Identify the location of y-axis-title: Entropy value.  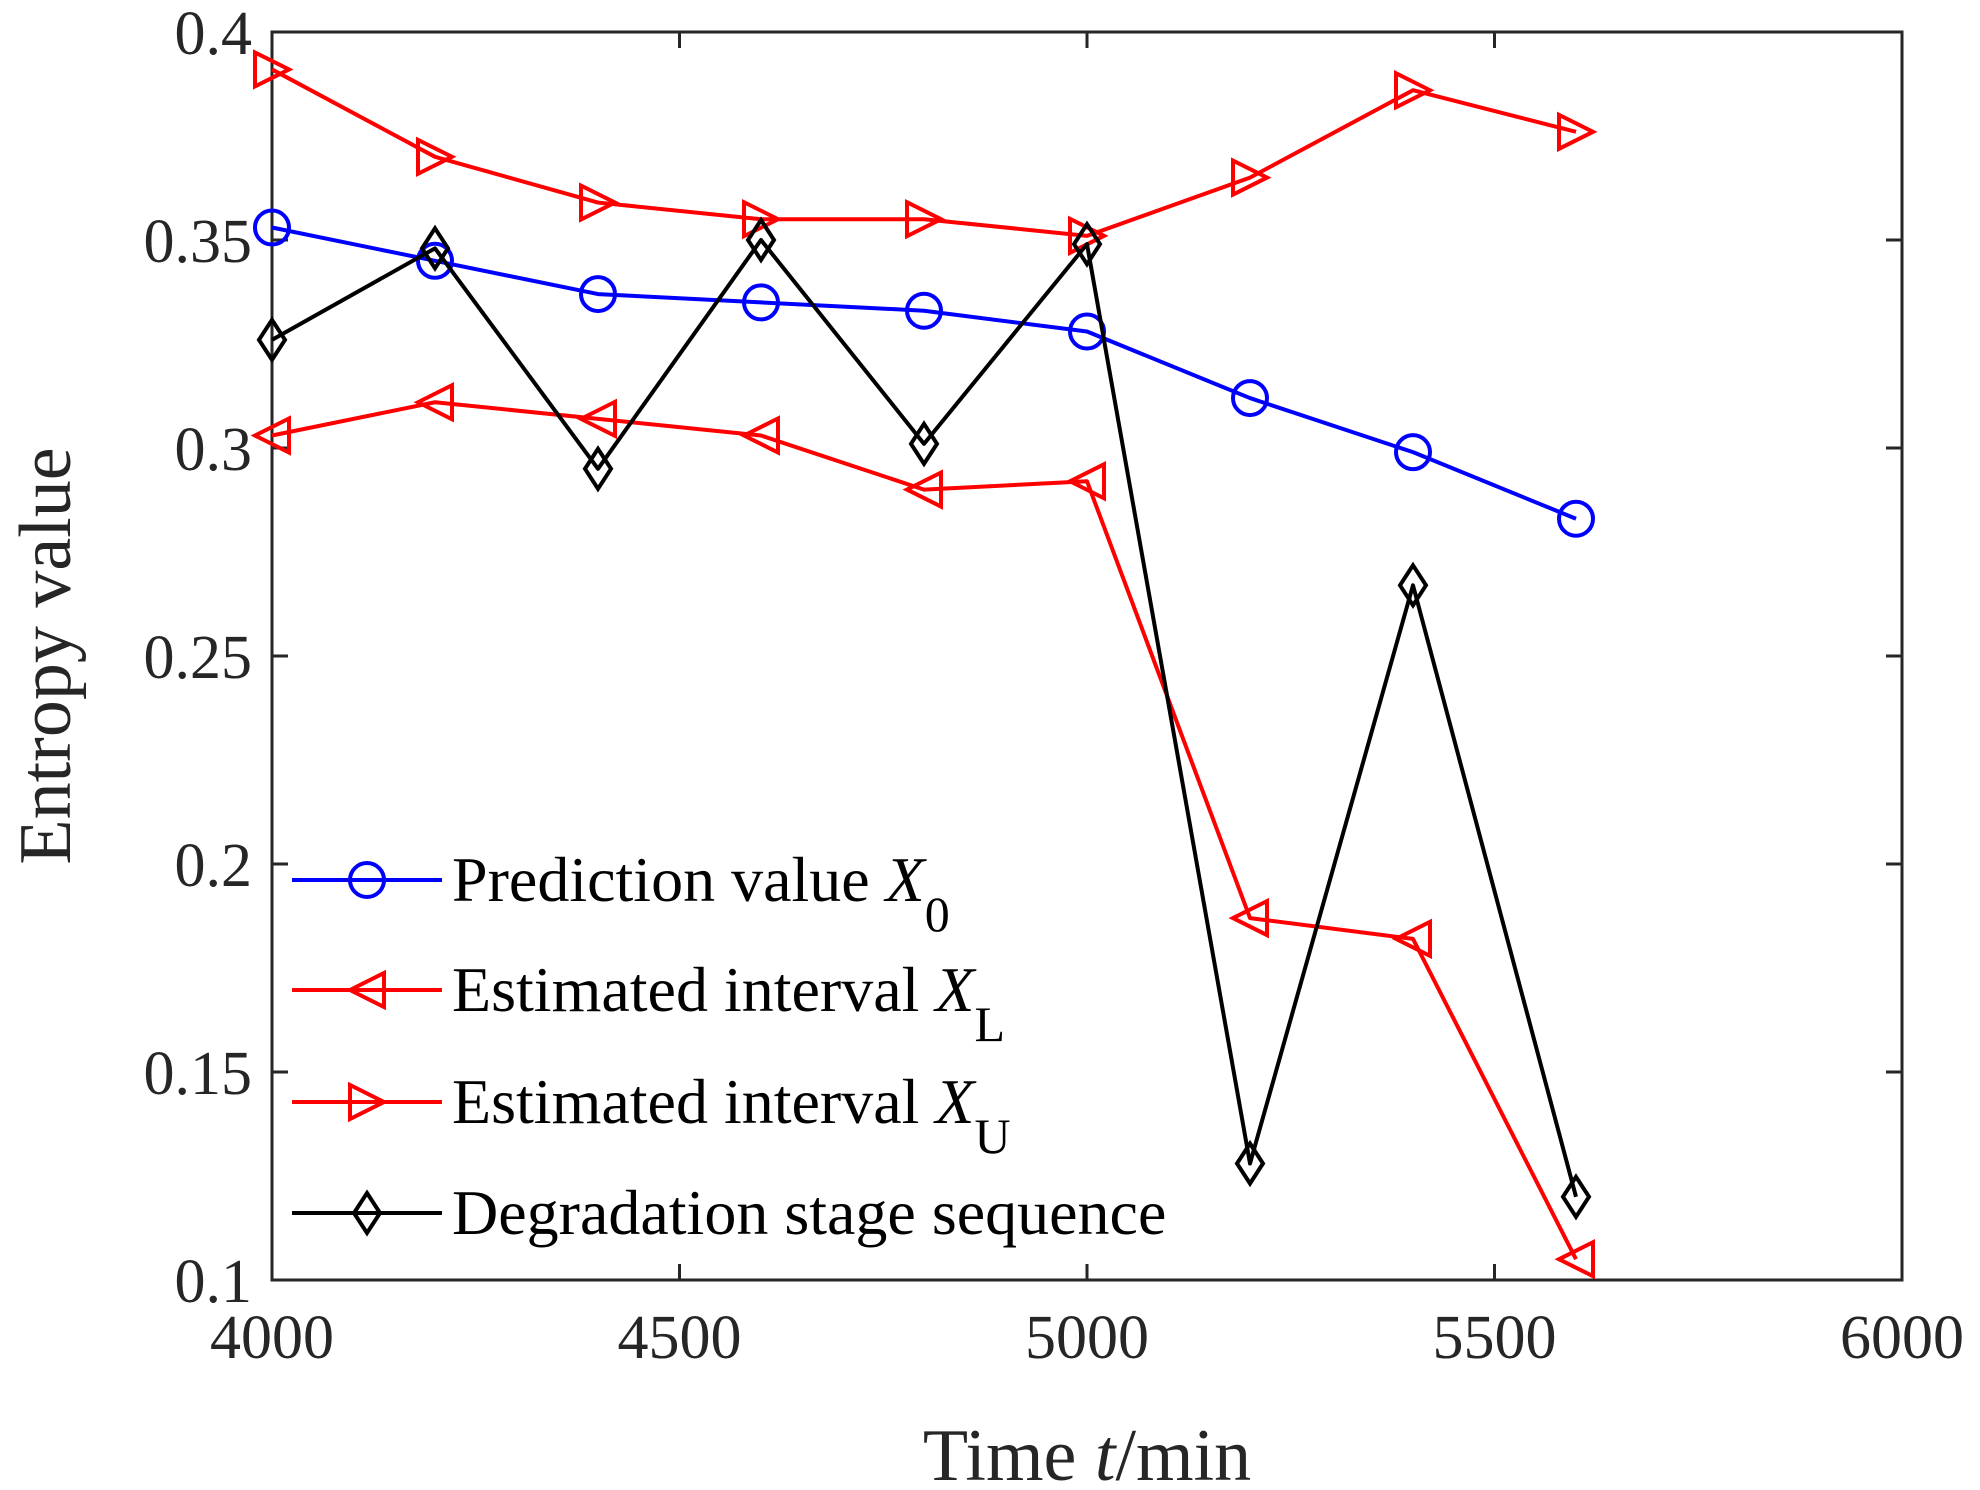
(46, 655).